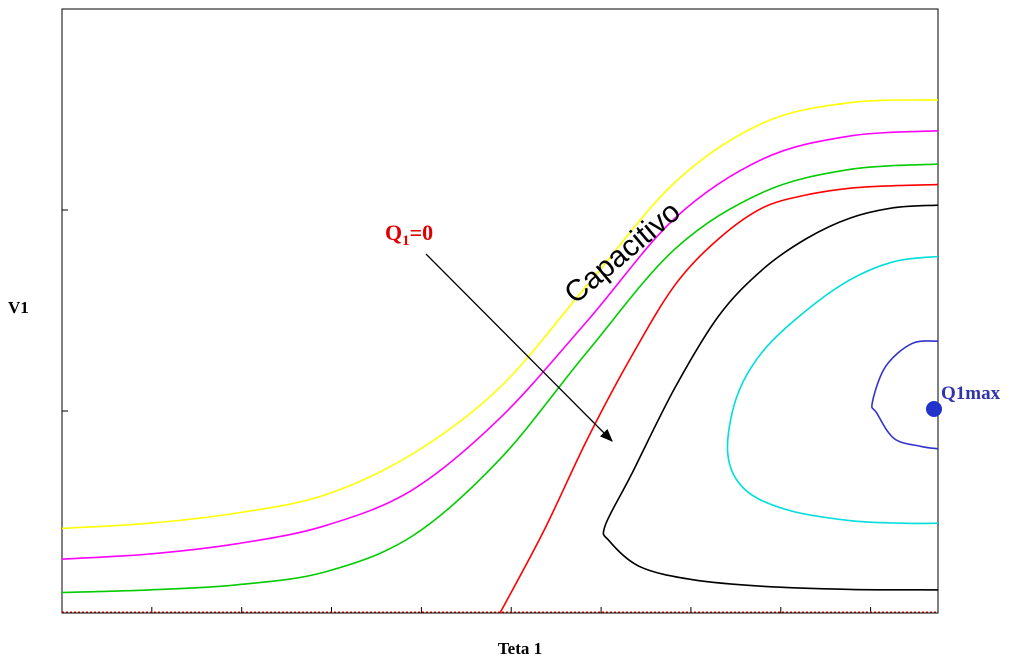  What do you see at coordinates (18, 307) in the screenshot?
I see `y-axis-label: V1` at bounding box center [18, 307].